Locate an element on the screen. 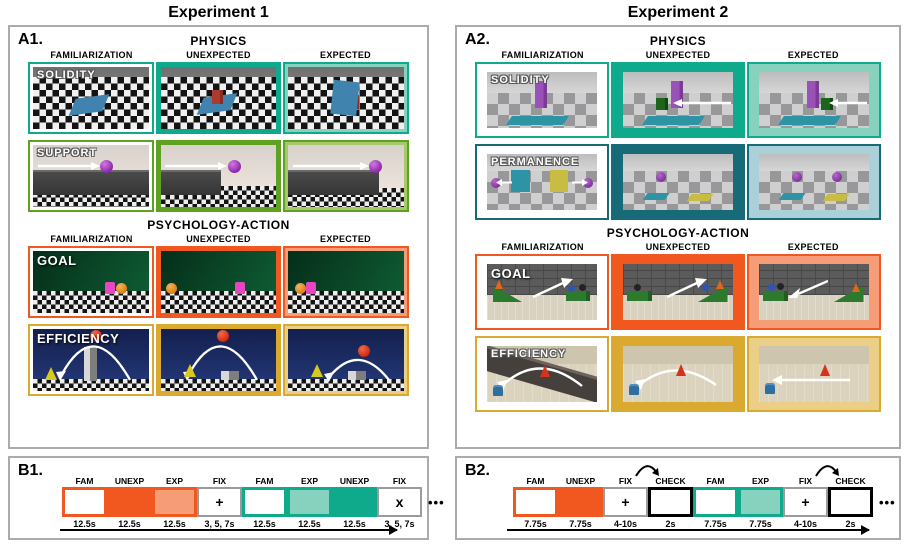 This screenshot has width=909, height=552. cell-solidity-exp is located at coordinates (814, 100).